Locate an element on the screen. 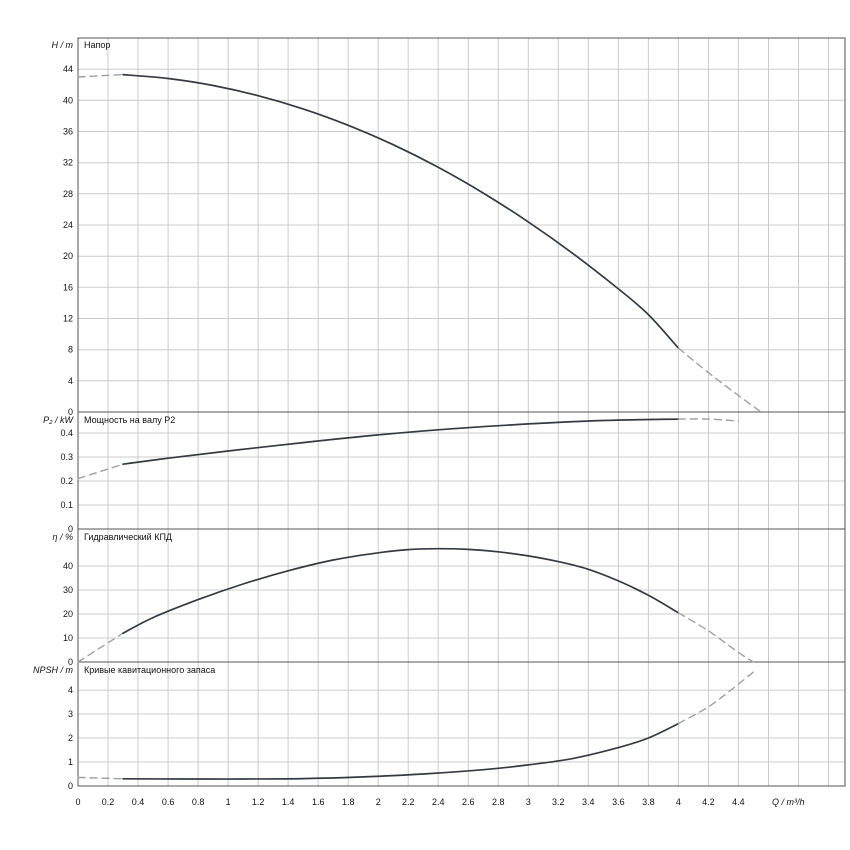 The image size is (850, 850). x-tick-label: 3.6 is located at coordinates (618, 802).